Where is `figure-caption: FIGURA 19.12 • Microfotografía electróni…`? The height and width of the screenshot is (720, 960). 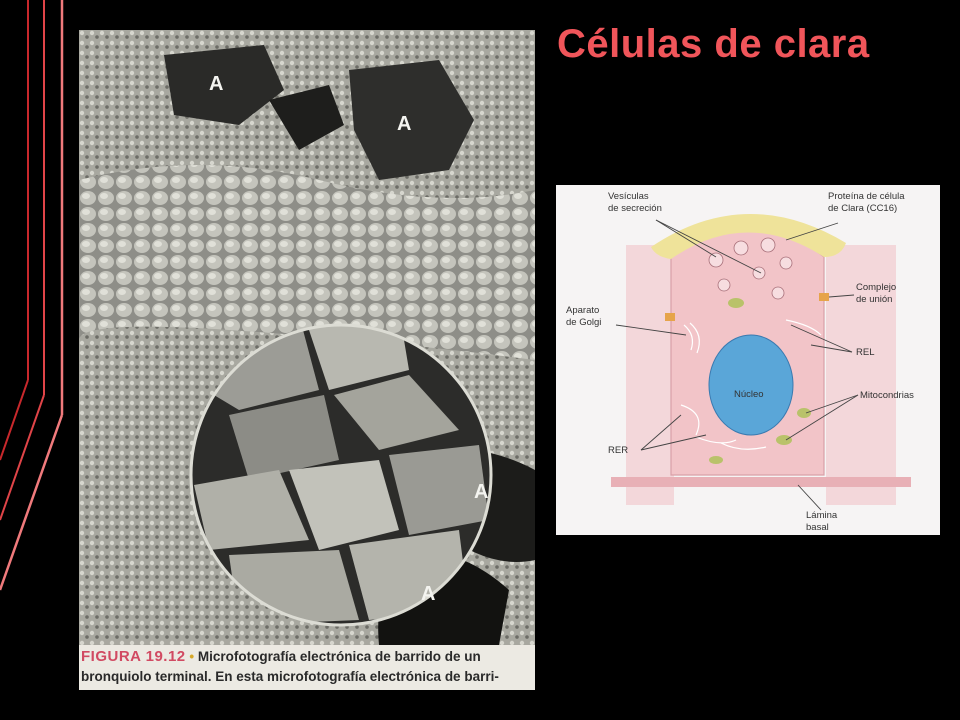
figure-caption: FIGURA 19.12 • Microfotografía electróni… is located at coordinates (307, 667).